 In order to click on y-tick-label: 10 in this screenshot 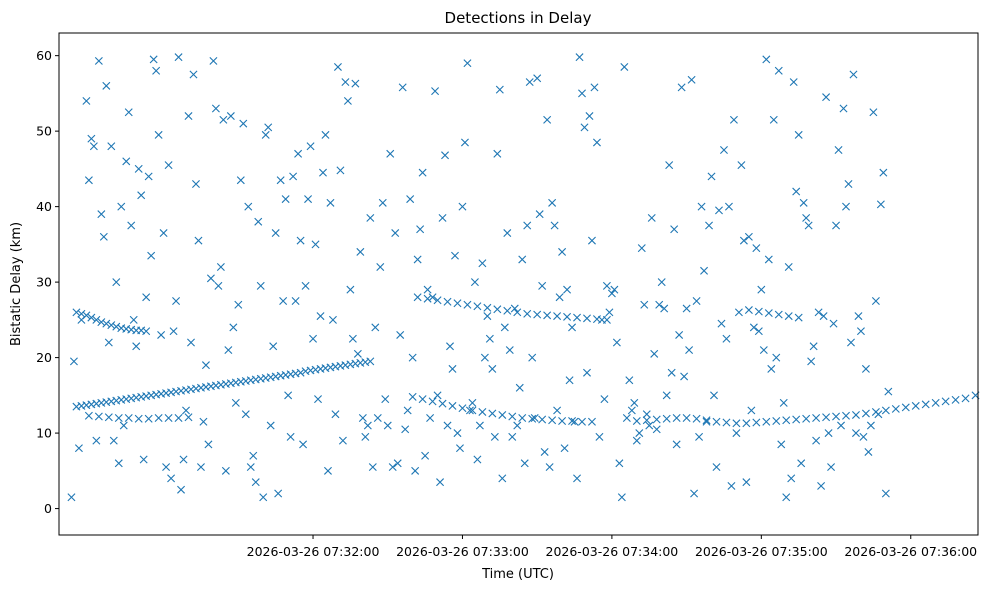, I will do `click(44, 433)`.